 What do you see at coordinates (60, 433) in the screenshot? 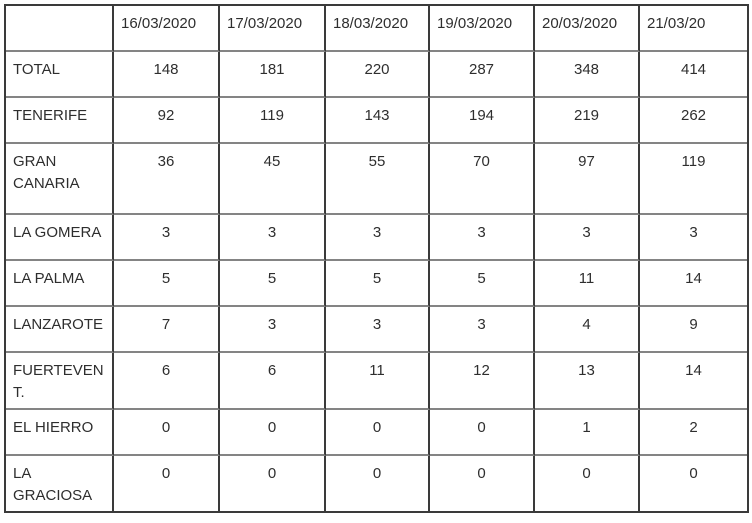
I see `row-label: EL HIERRO` at bounding box center [60, 433].